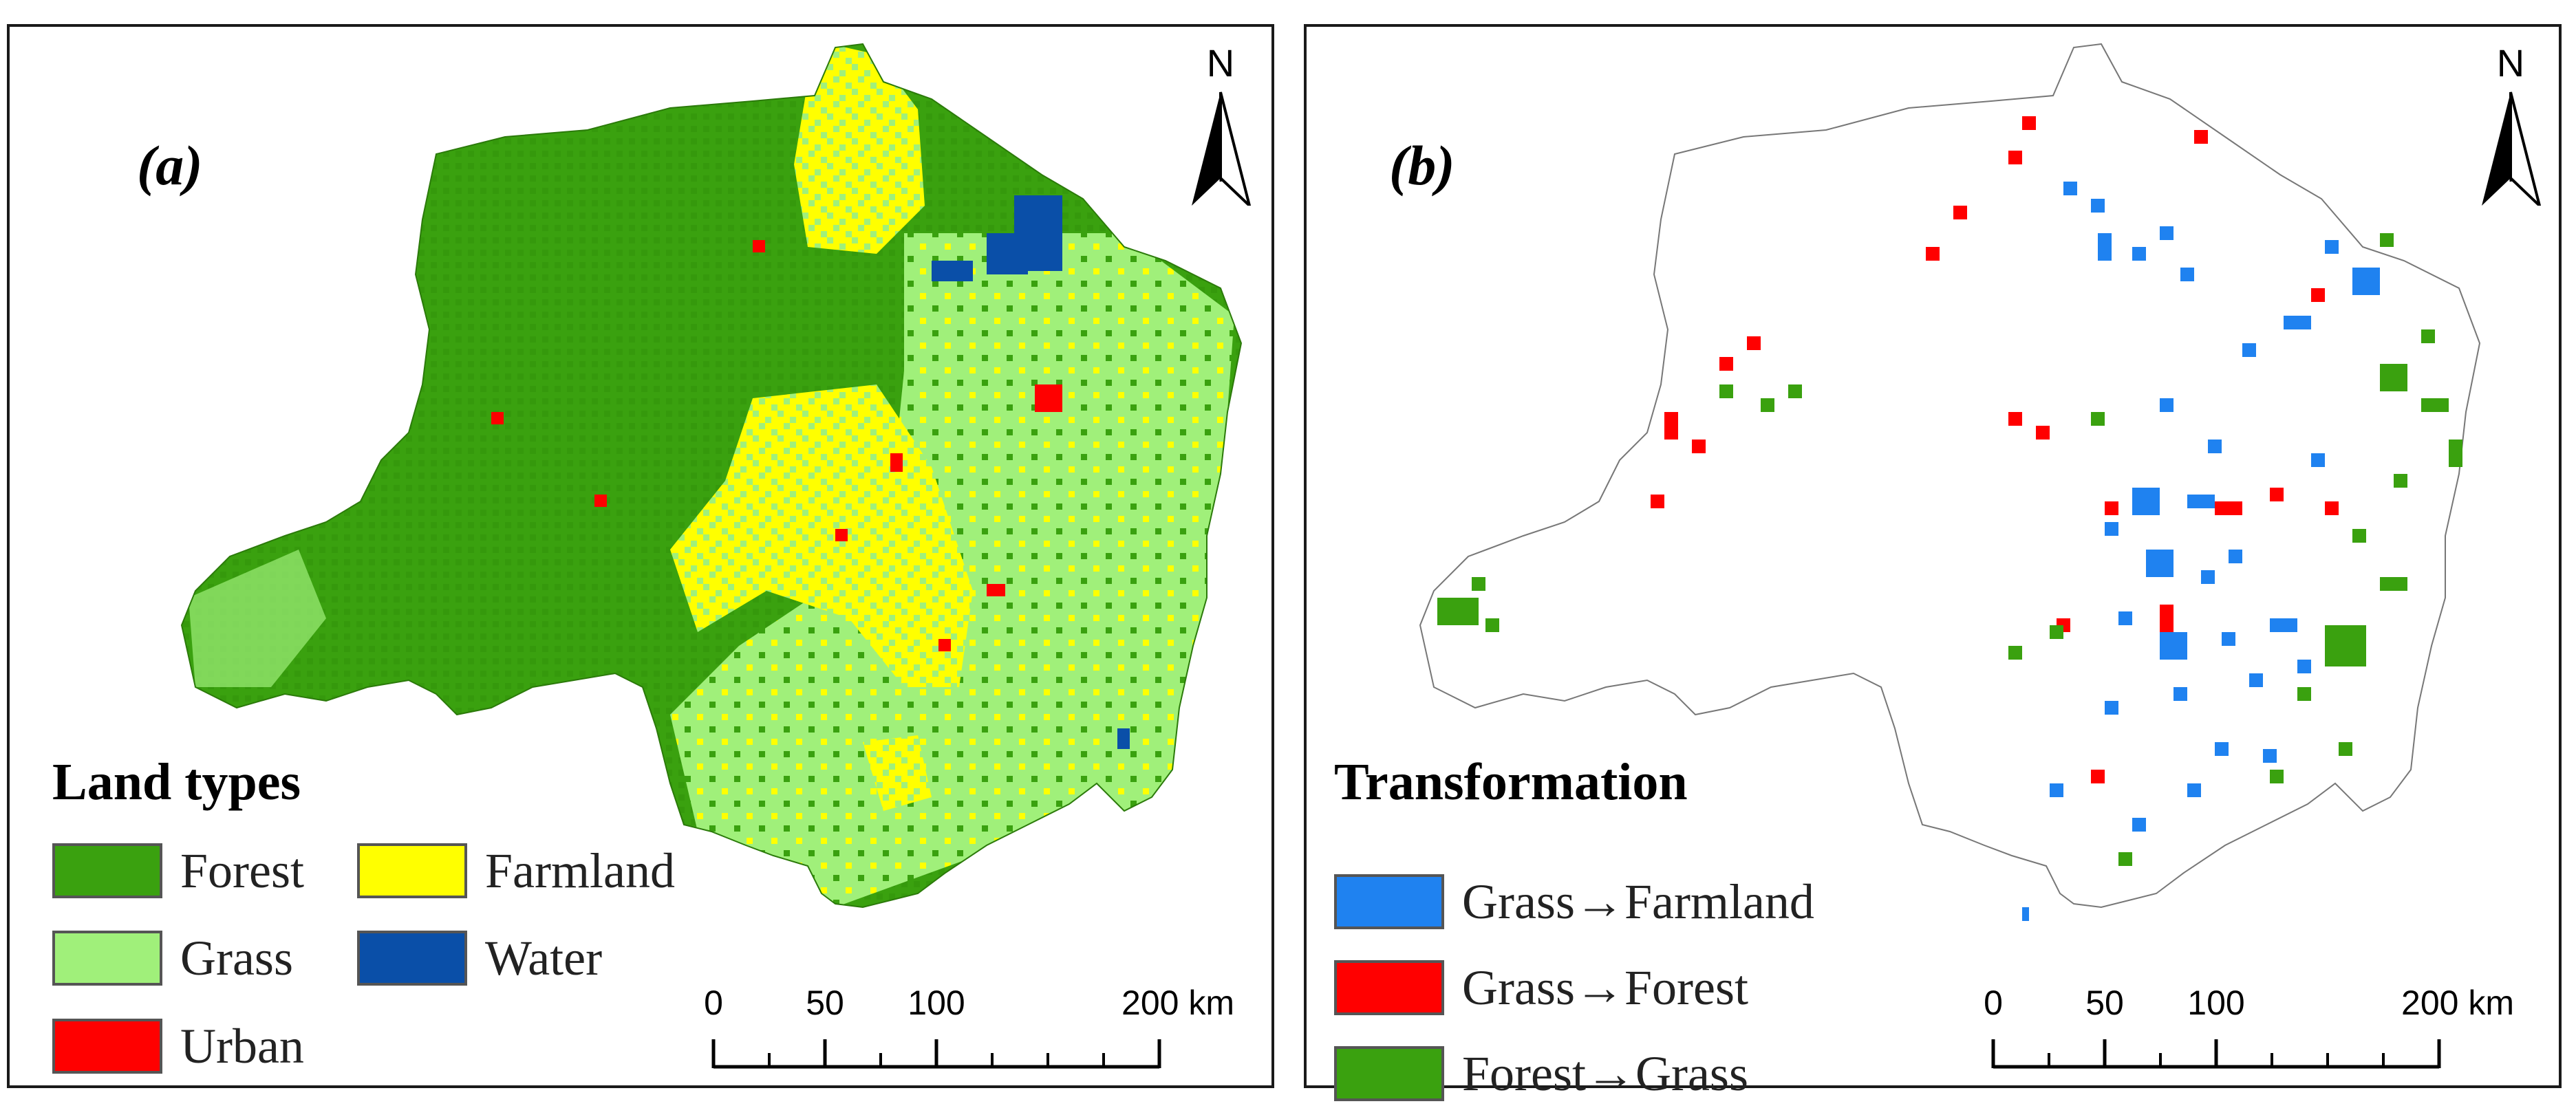 The image size is (2576, 1117). What do you see at coordinates (178, 871) in the screenshot?
I see `legend-item-forest: Forest` at bounding box center [178, 871].